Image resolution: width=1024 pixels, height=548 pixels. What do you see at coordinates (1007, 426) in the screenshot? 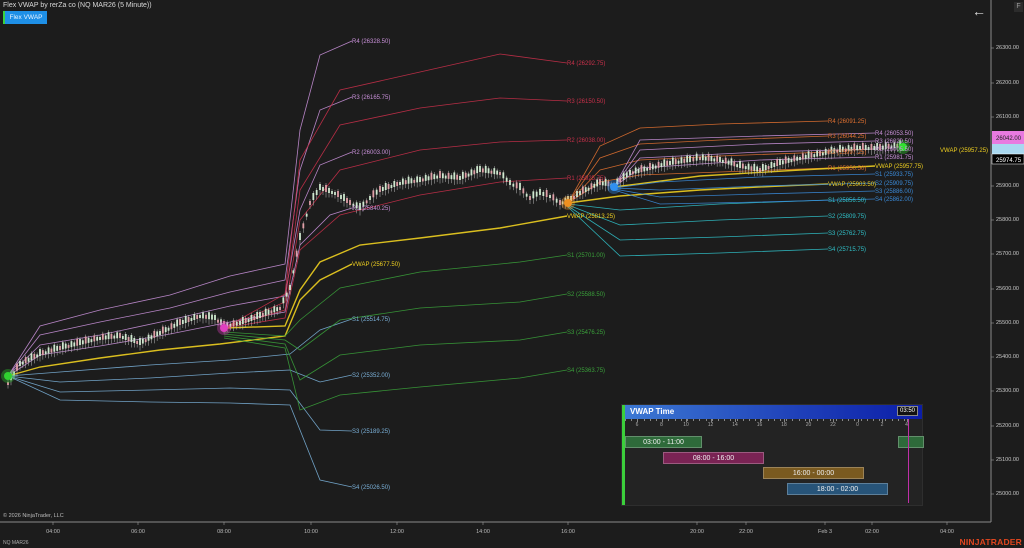
I see `y-tick-label: 25200.00` at bounding box center [1007, 426].